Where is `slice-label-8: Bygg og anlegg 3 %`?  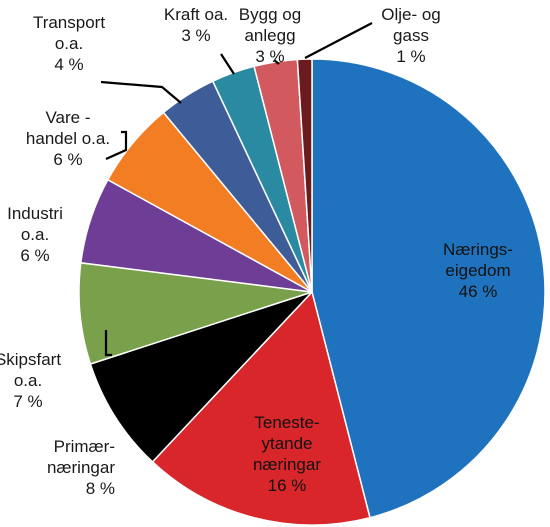 slice-label-8: Bygg og anlegg 3 % is located at coordinates (270, 35).